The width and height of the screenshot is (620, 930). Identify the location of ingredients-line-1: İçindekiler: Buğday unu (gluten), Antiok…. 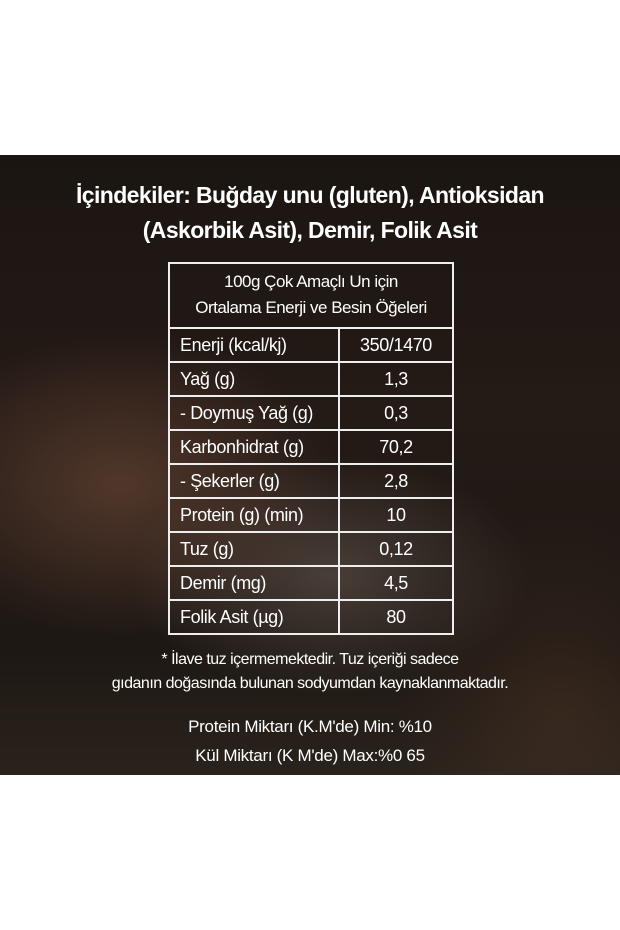
(310, 195).